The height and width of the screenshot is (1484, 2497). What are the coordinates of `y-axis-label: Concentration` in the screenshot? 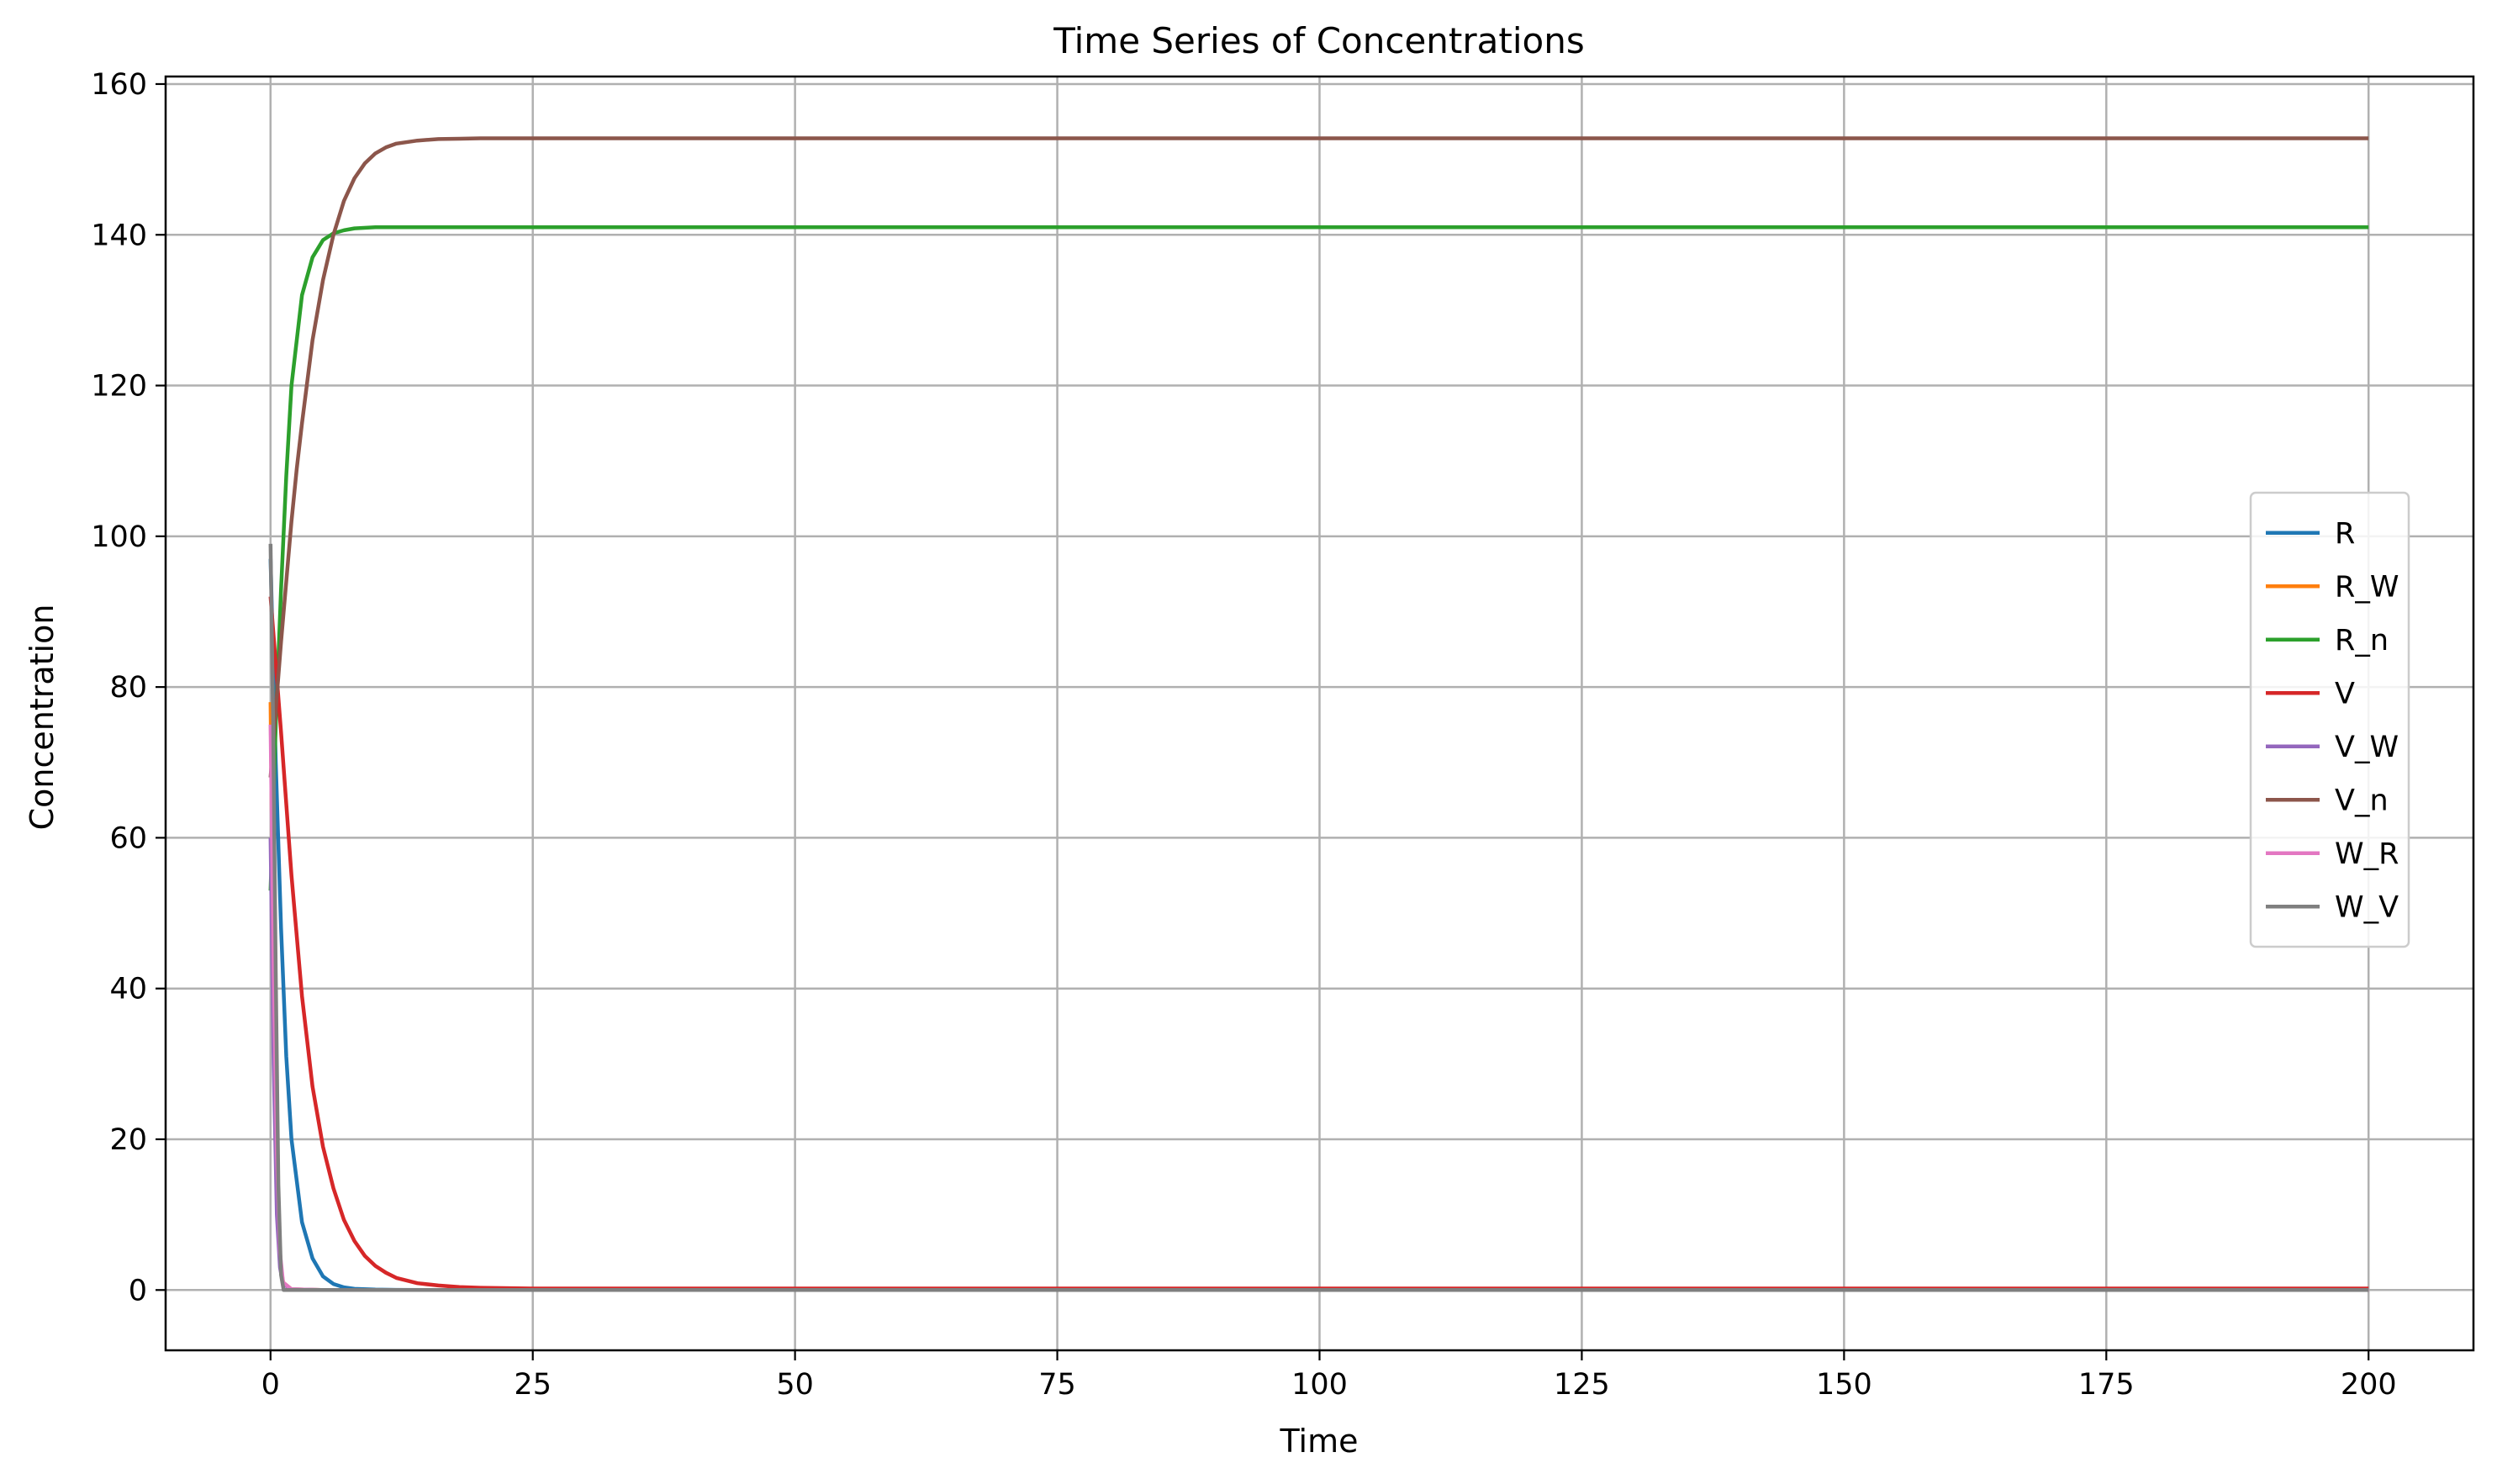 It's located at (42, 718).